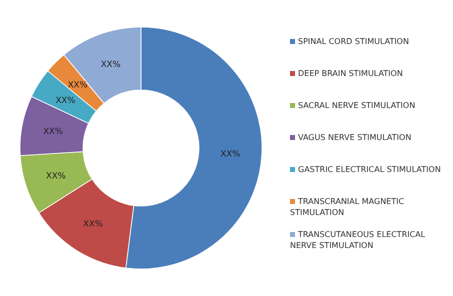 The width and height of the screenshot is (453, 296). I want to click on legend-label: SPINAL CORD STIMULATION, so click(353, 41).